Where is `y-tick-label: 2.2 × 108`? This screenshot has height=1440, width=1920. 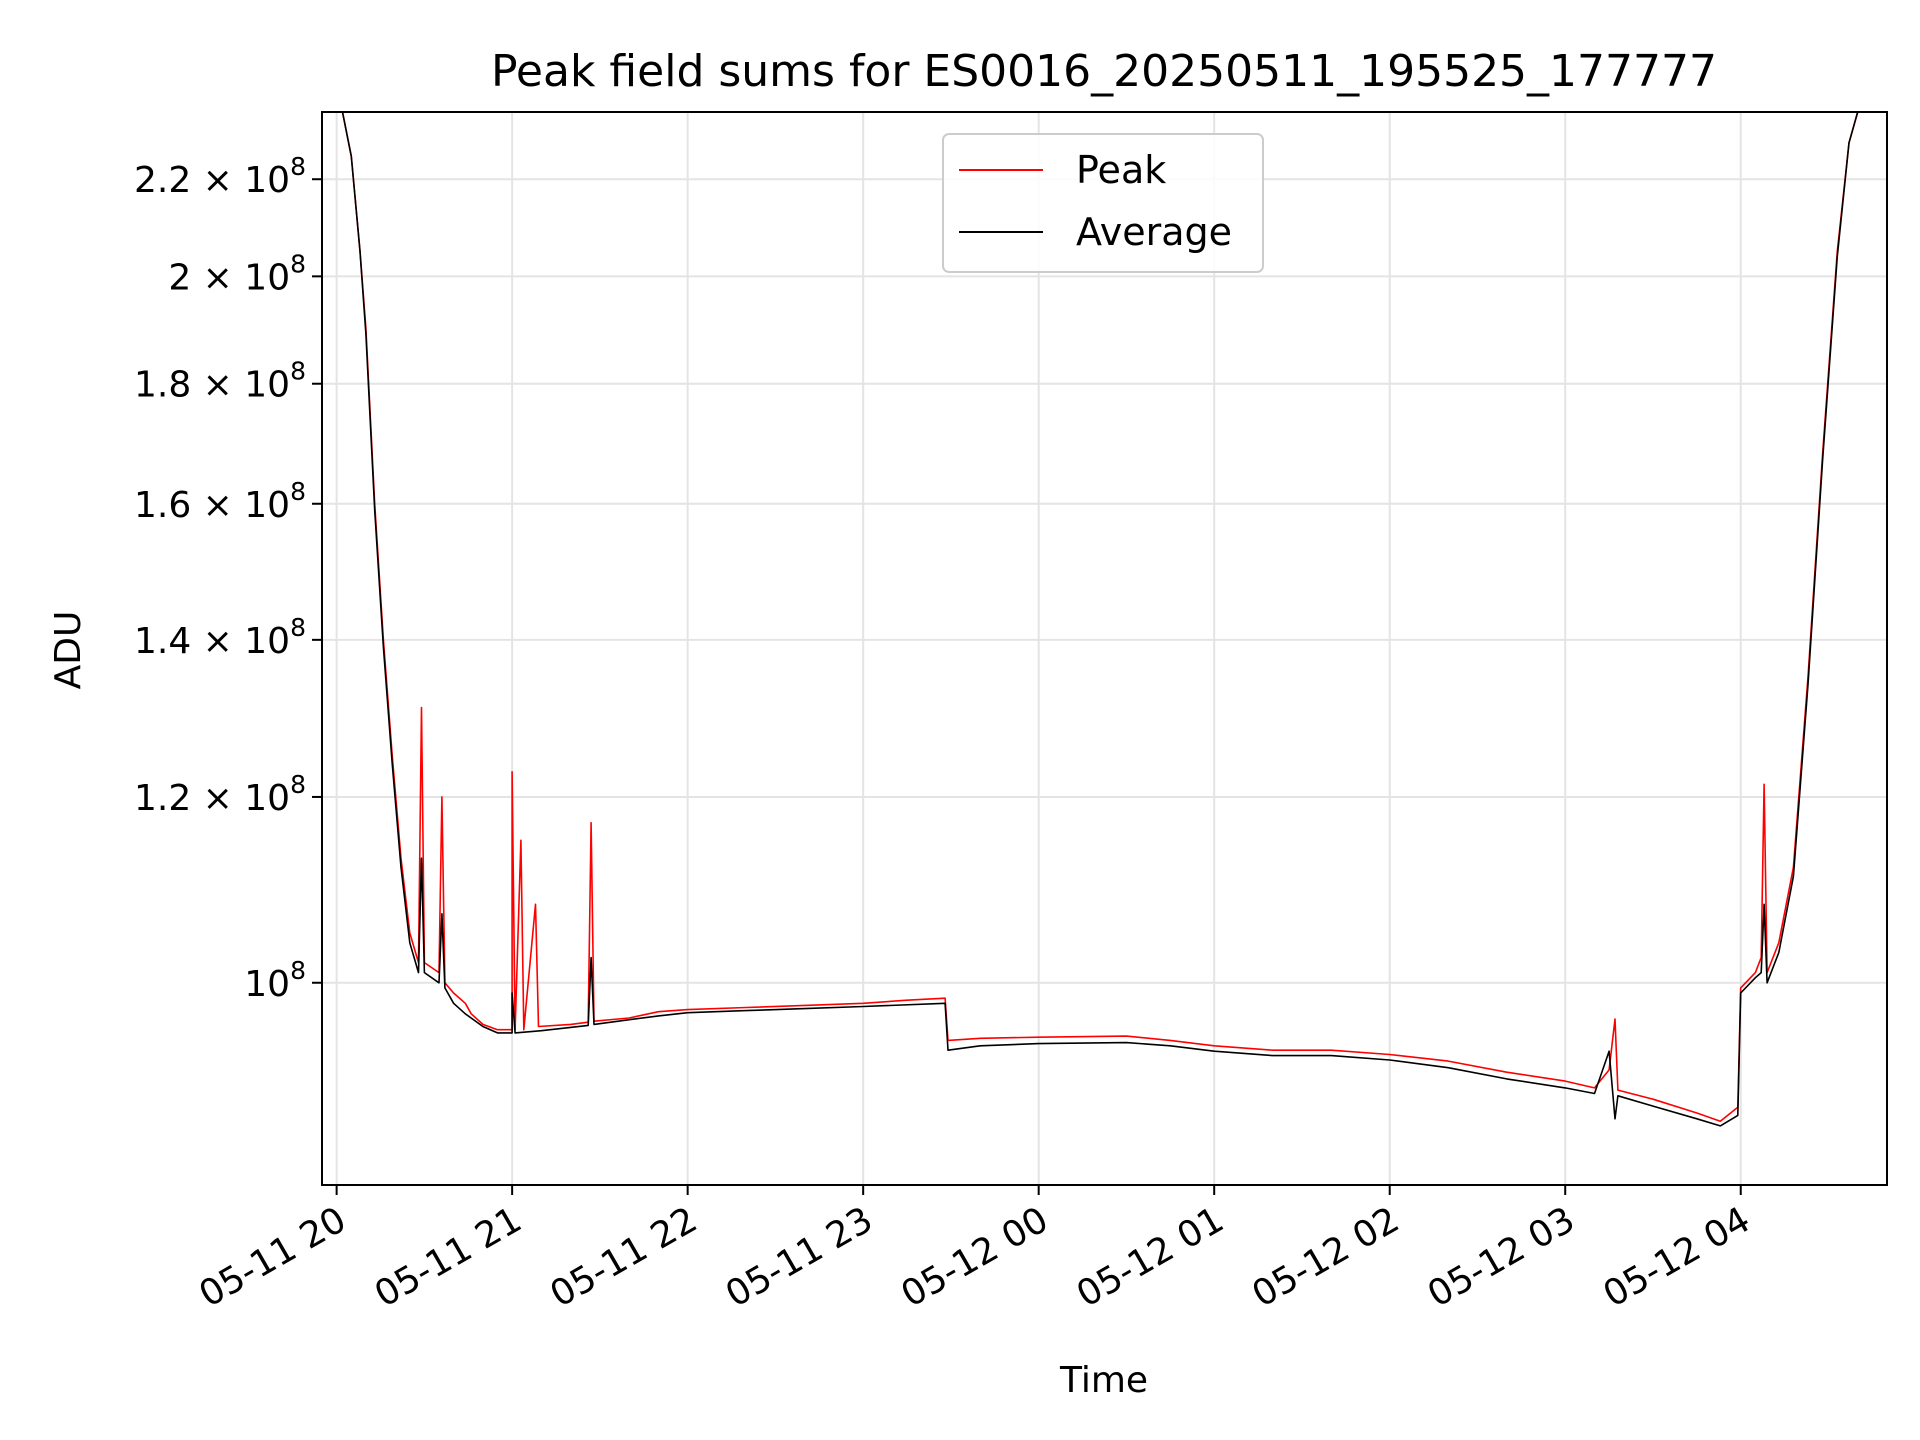 y-tick-label: 2.2 × 108 is located at coordinates (220, 176).